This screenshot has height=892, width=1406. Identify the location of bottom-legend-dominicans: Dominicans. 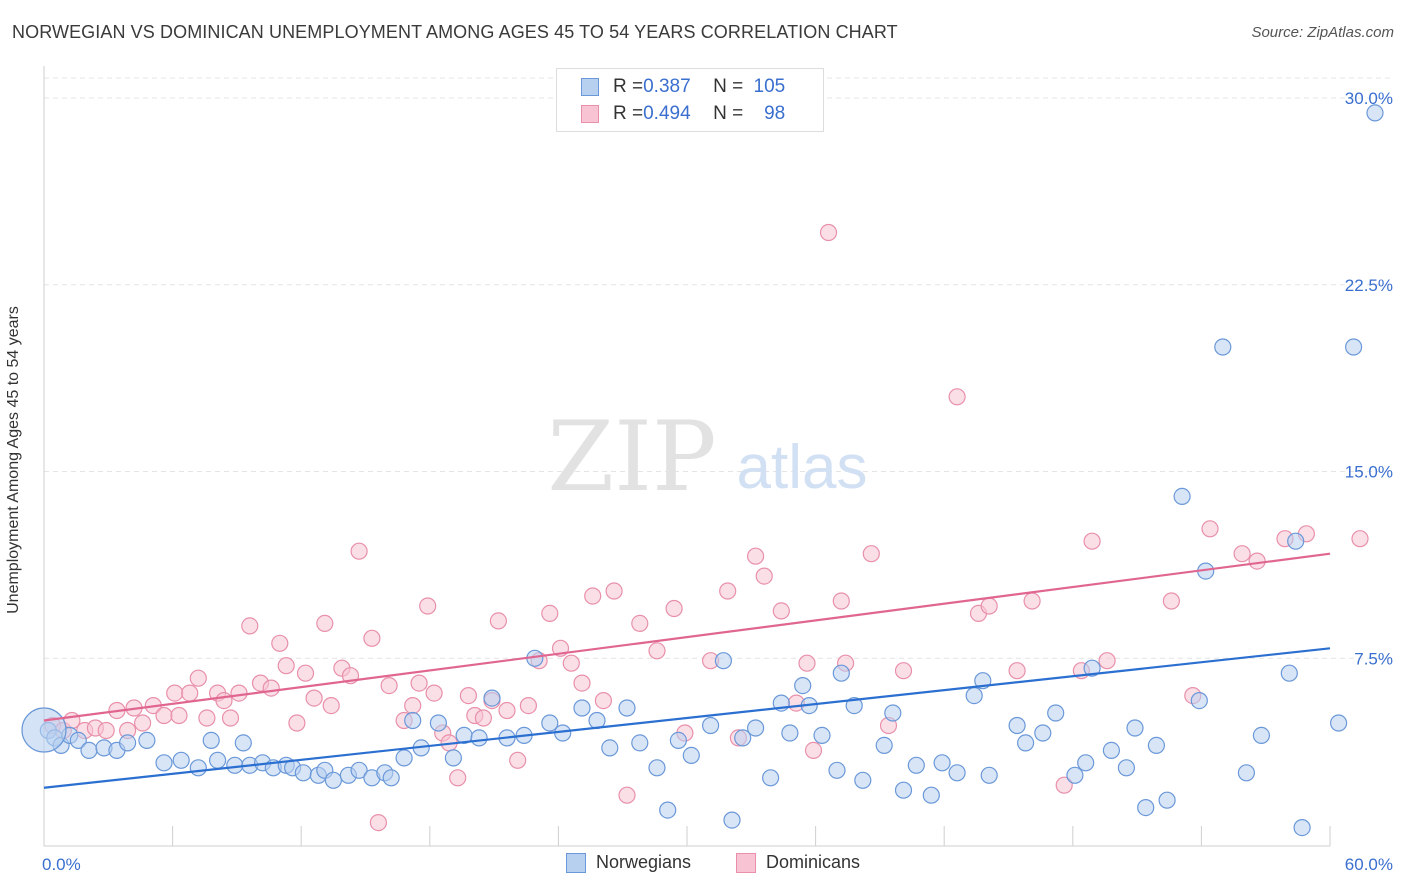
(798, 862).